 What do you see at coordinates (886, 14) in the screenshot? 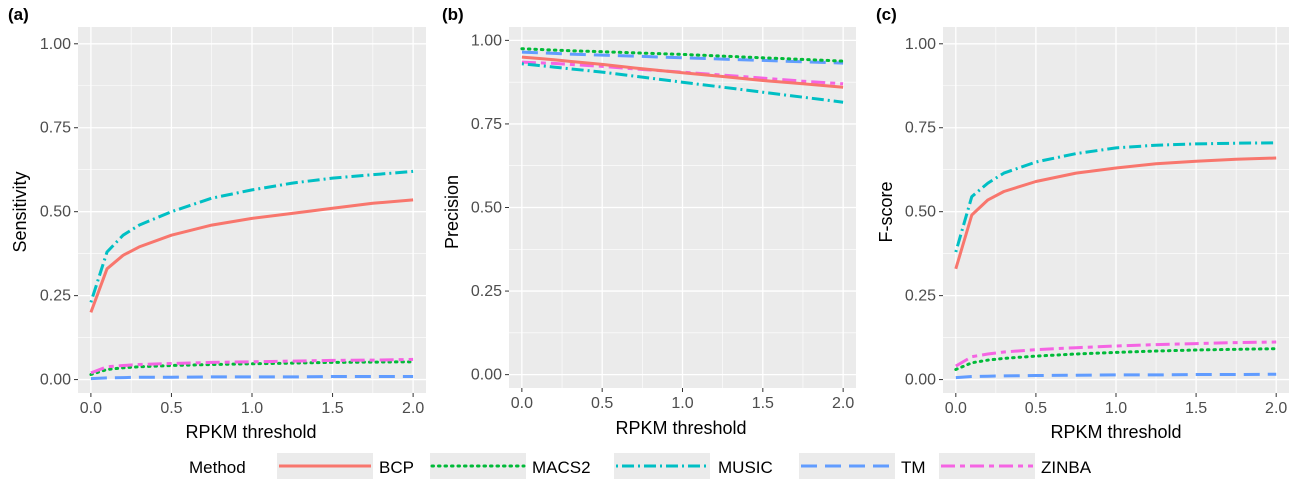
I see `panel-label-c: (c)` at bounding box center [886, 14].